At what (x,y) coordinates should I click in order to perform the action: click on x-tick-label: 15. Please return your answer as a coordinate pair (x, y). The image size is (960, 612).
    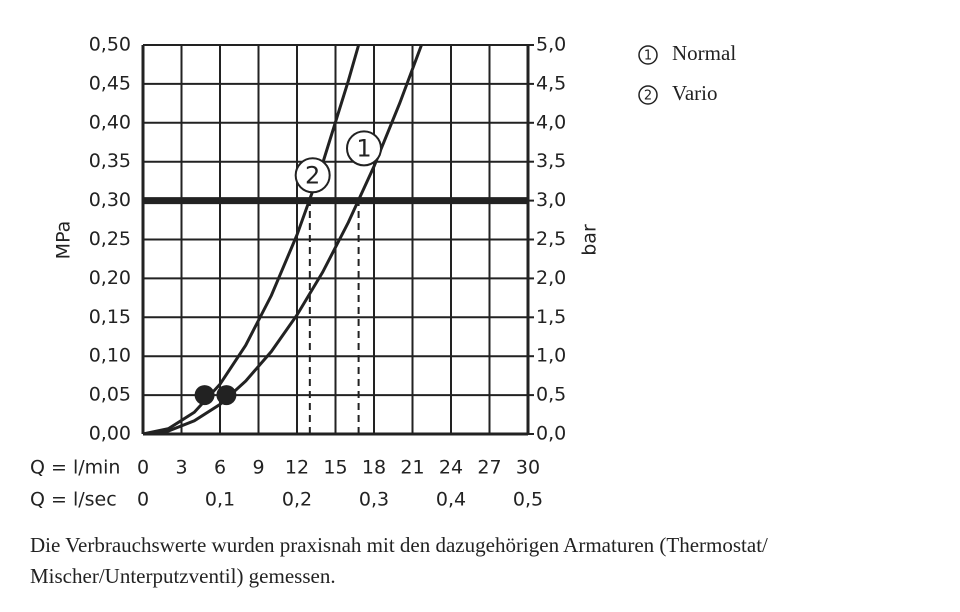
    Looking at the image, I should click on (335, 468).